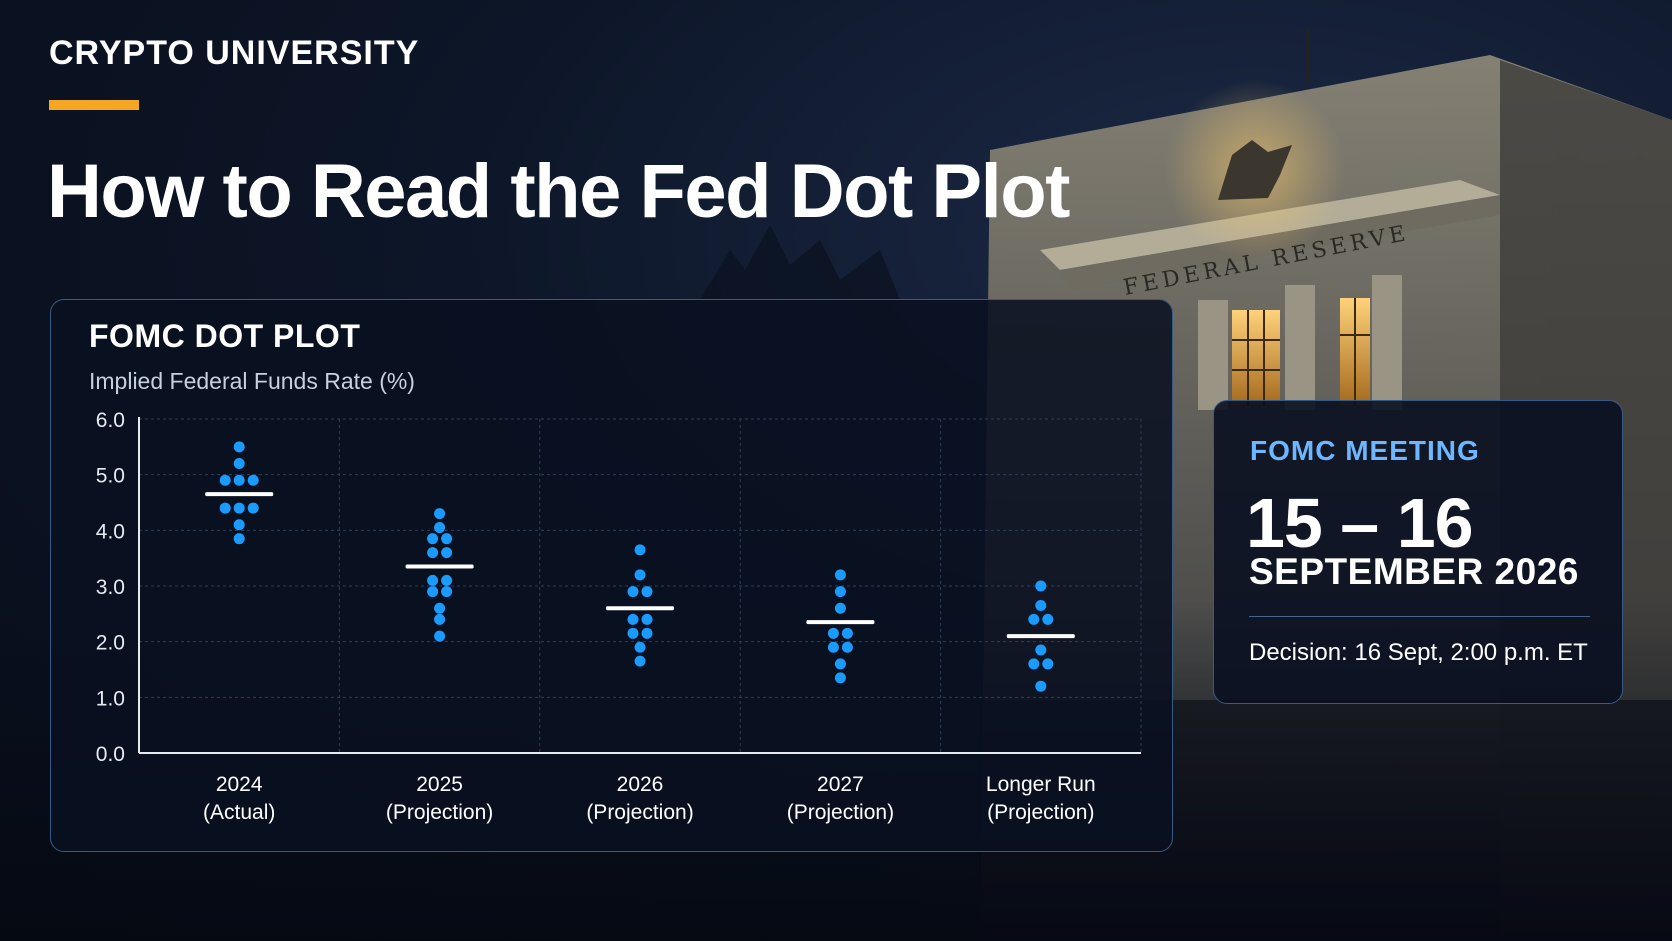 The image size is (1672, 941). Describe the element at coordinates (239, 812) in the screenshot. I see `x-category-sublabel: (Actual)` at that location.